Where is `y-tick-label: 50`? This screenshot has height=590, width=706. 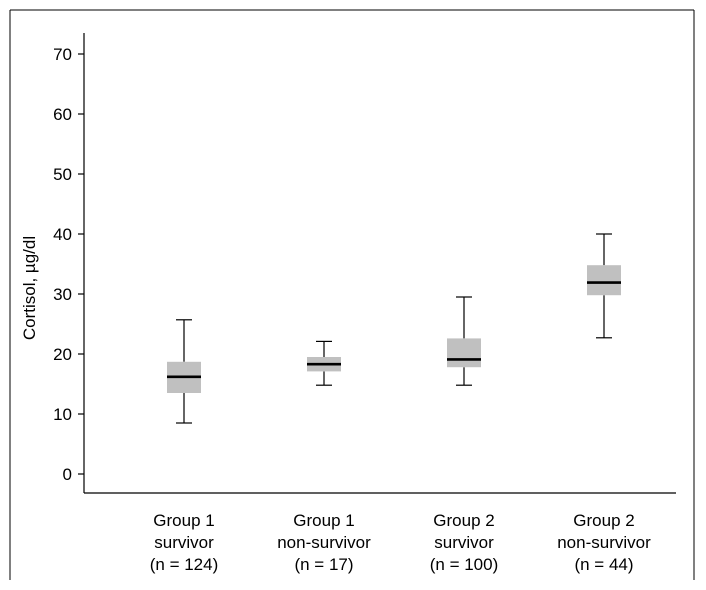
y-tick-label: 50 is located at coordinates (62, 174).